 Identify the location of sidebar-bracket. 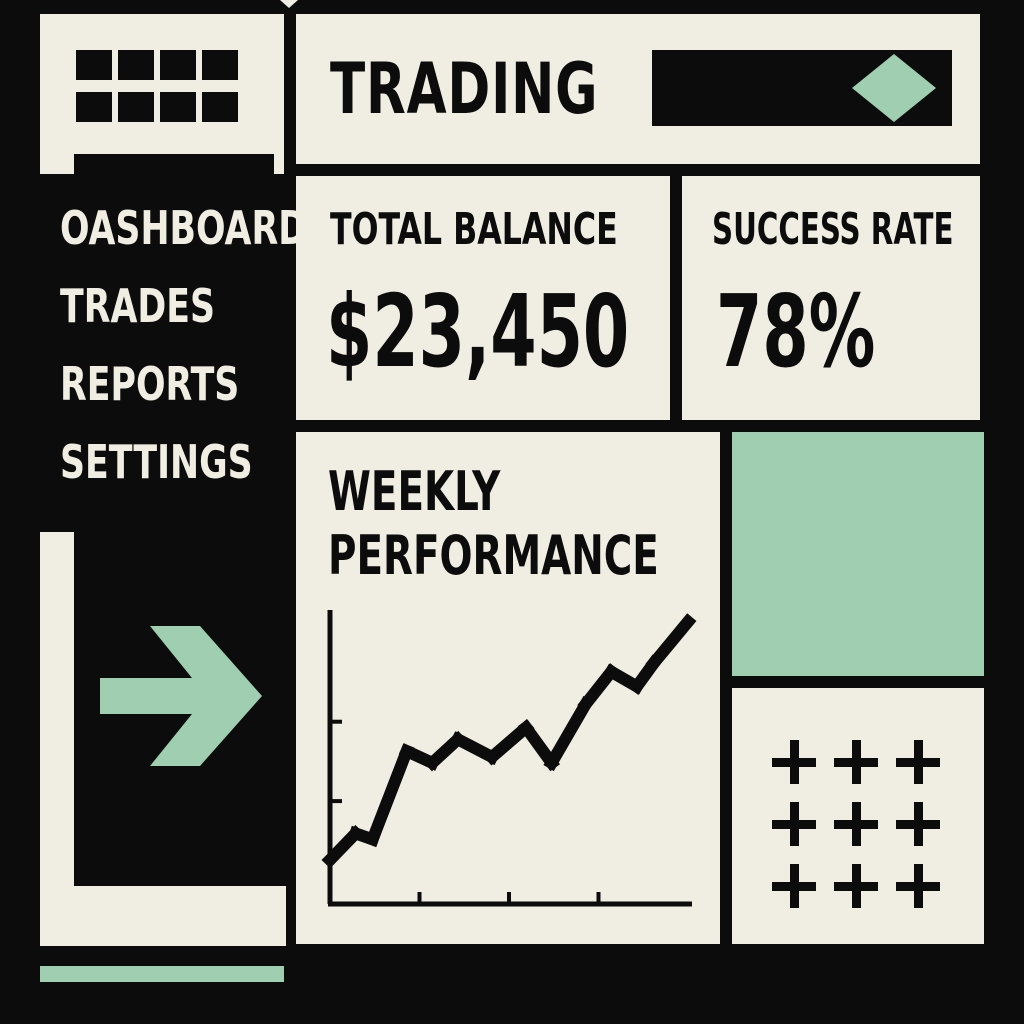
(57, 739).